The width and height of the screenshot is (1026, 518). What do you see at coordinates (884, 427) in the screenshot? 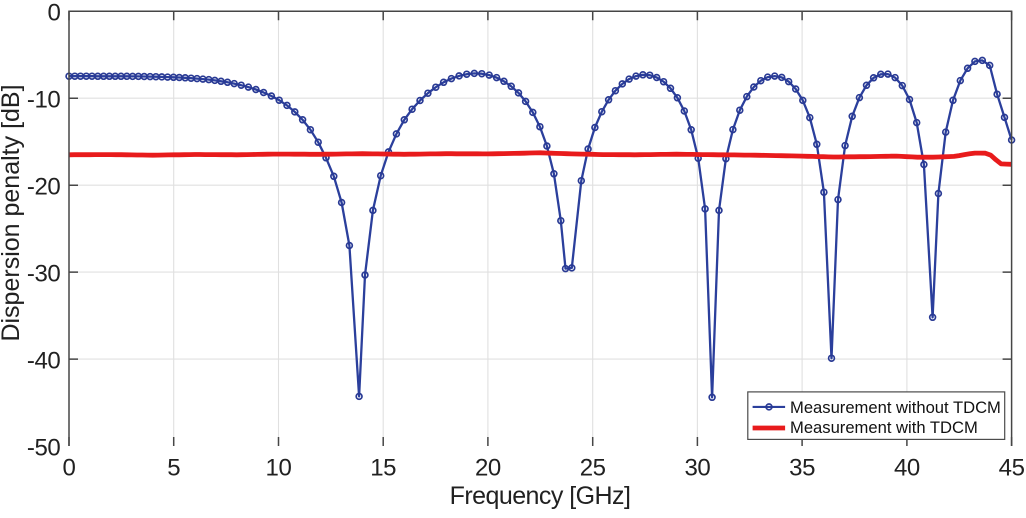
I see `svg-text: Measurement with TDCM` at bounding box center [884, 427].